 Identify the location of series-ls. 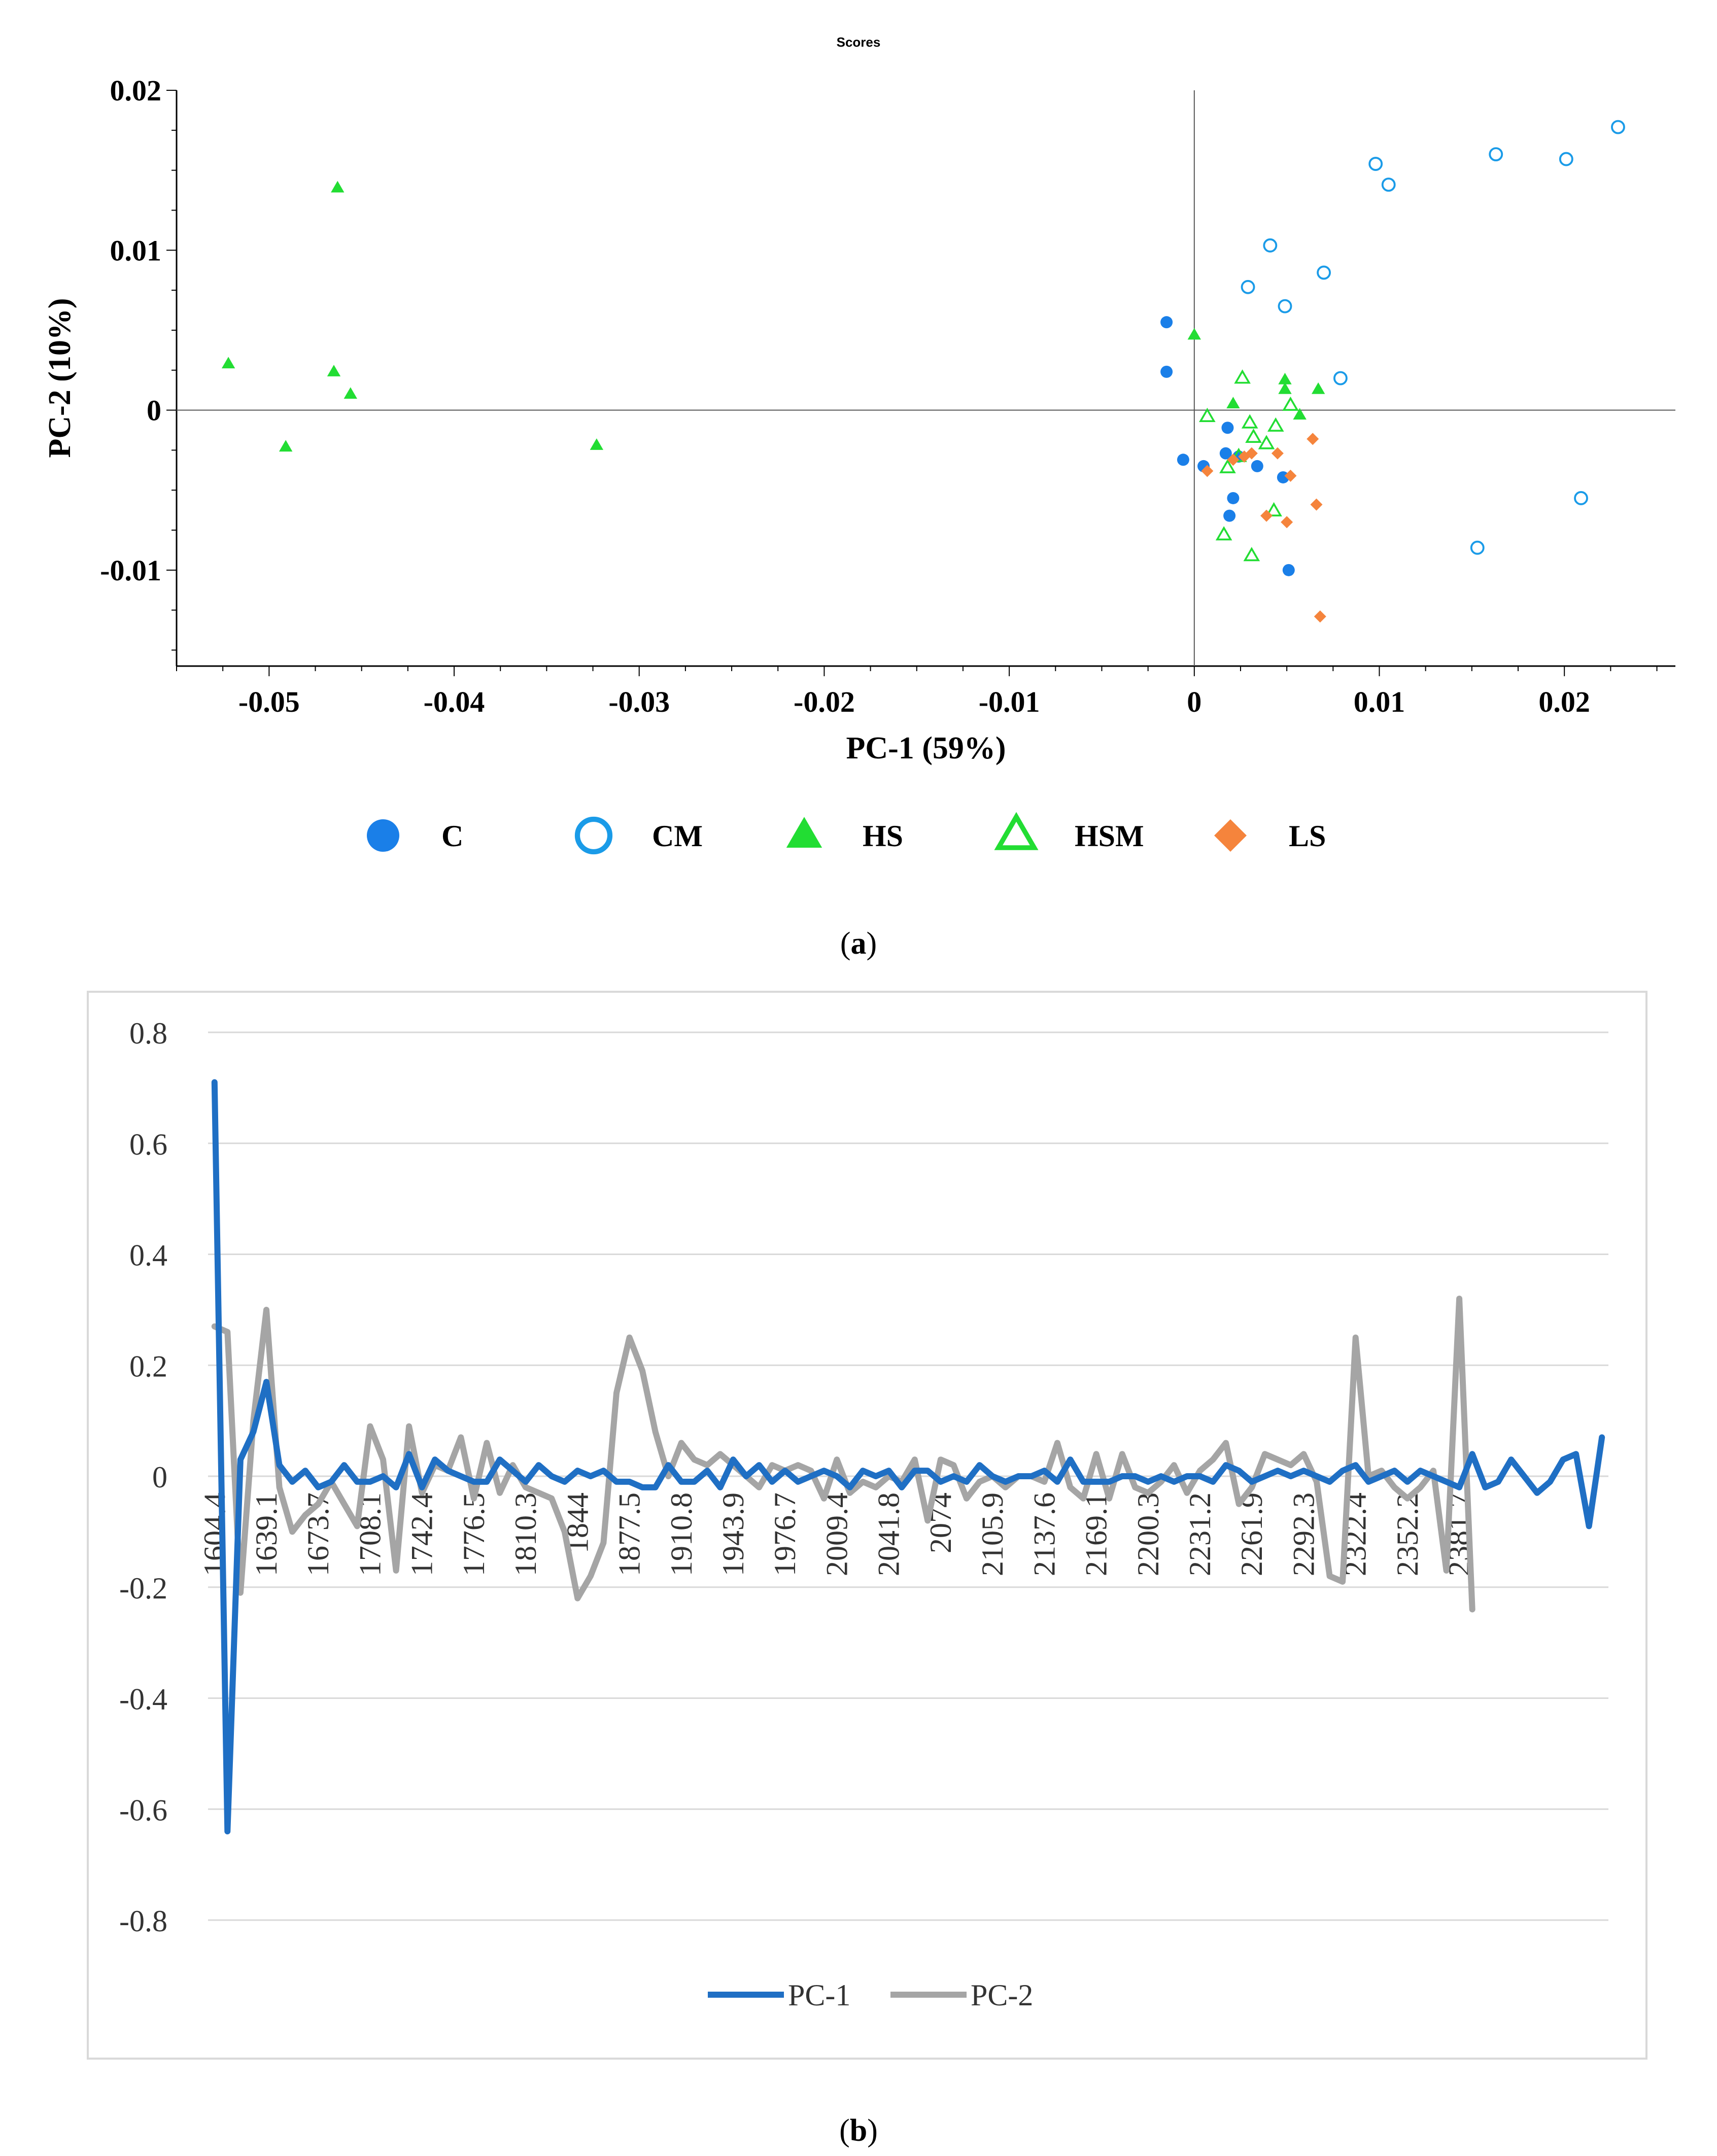
(1263, 528).